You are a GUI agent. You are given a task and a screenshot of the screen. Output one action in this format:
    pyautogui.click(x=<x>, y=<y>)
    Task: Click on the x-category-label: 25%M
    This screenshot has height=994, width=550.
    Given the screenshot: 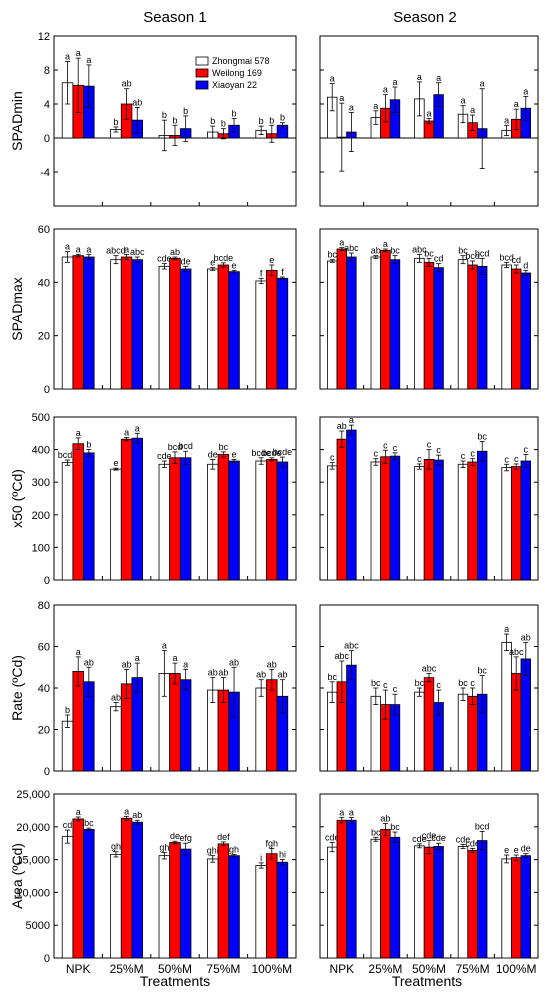 What is the action you would take?
    pyautogui.click(x=385, y=969)
    